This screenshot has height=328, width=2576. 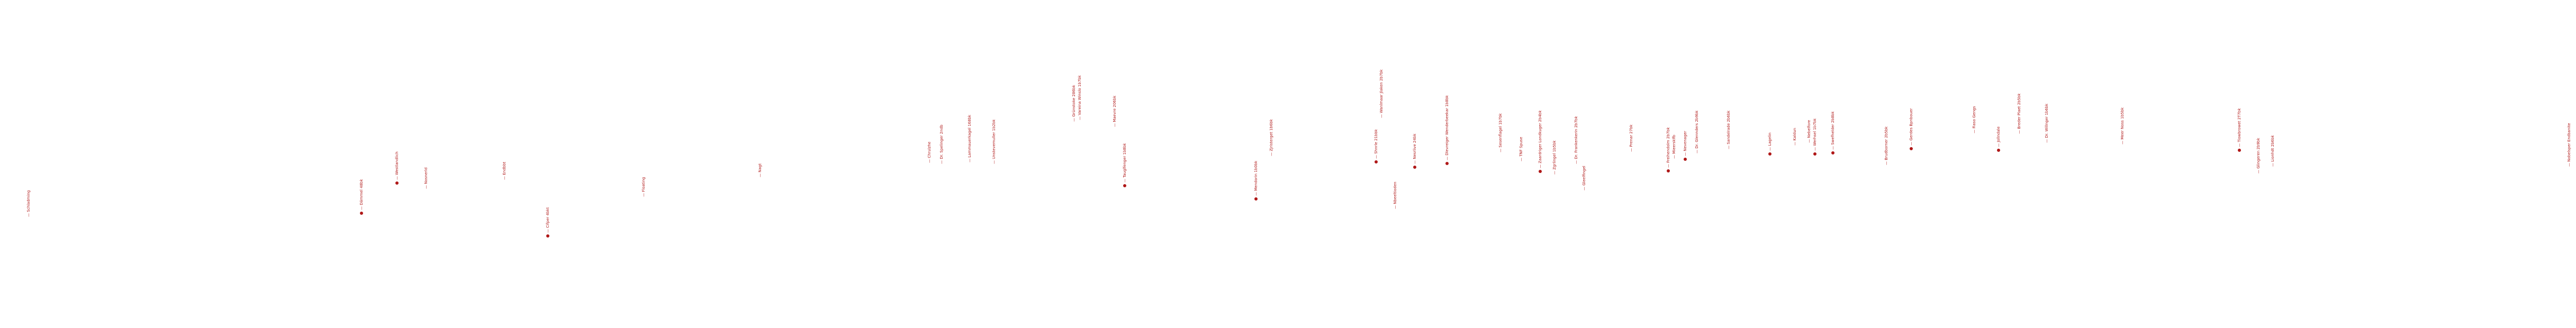 I want to click on event-label: — Mendorin 1b0bk, so click(x=1256, y=178).